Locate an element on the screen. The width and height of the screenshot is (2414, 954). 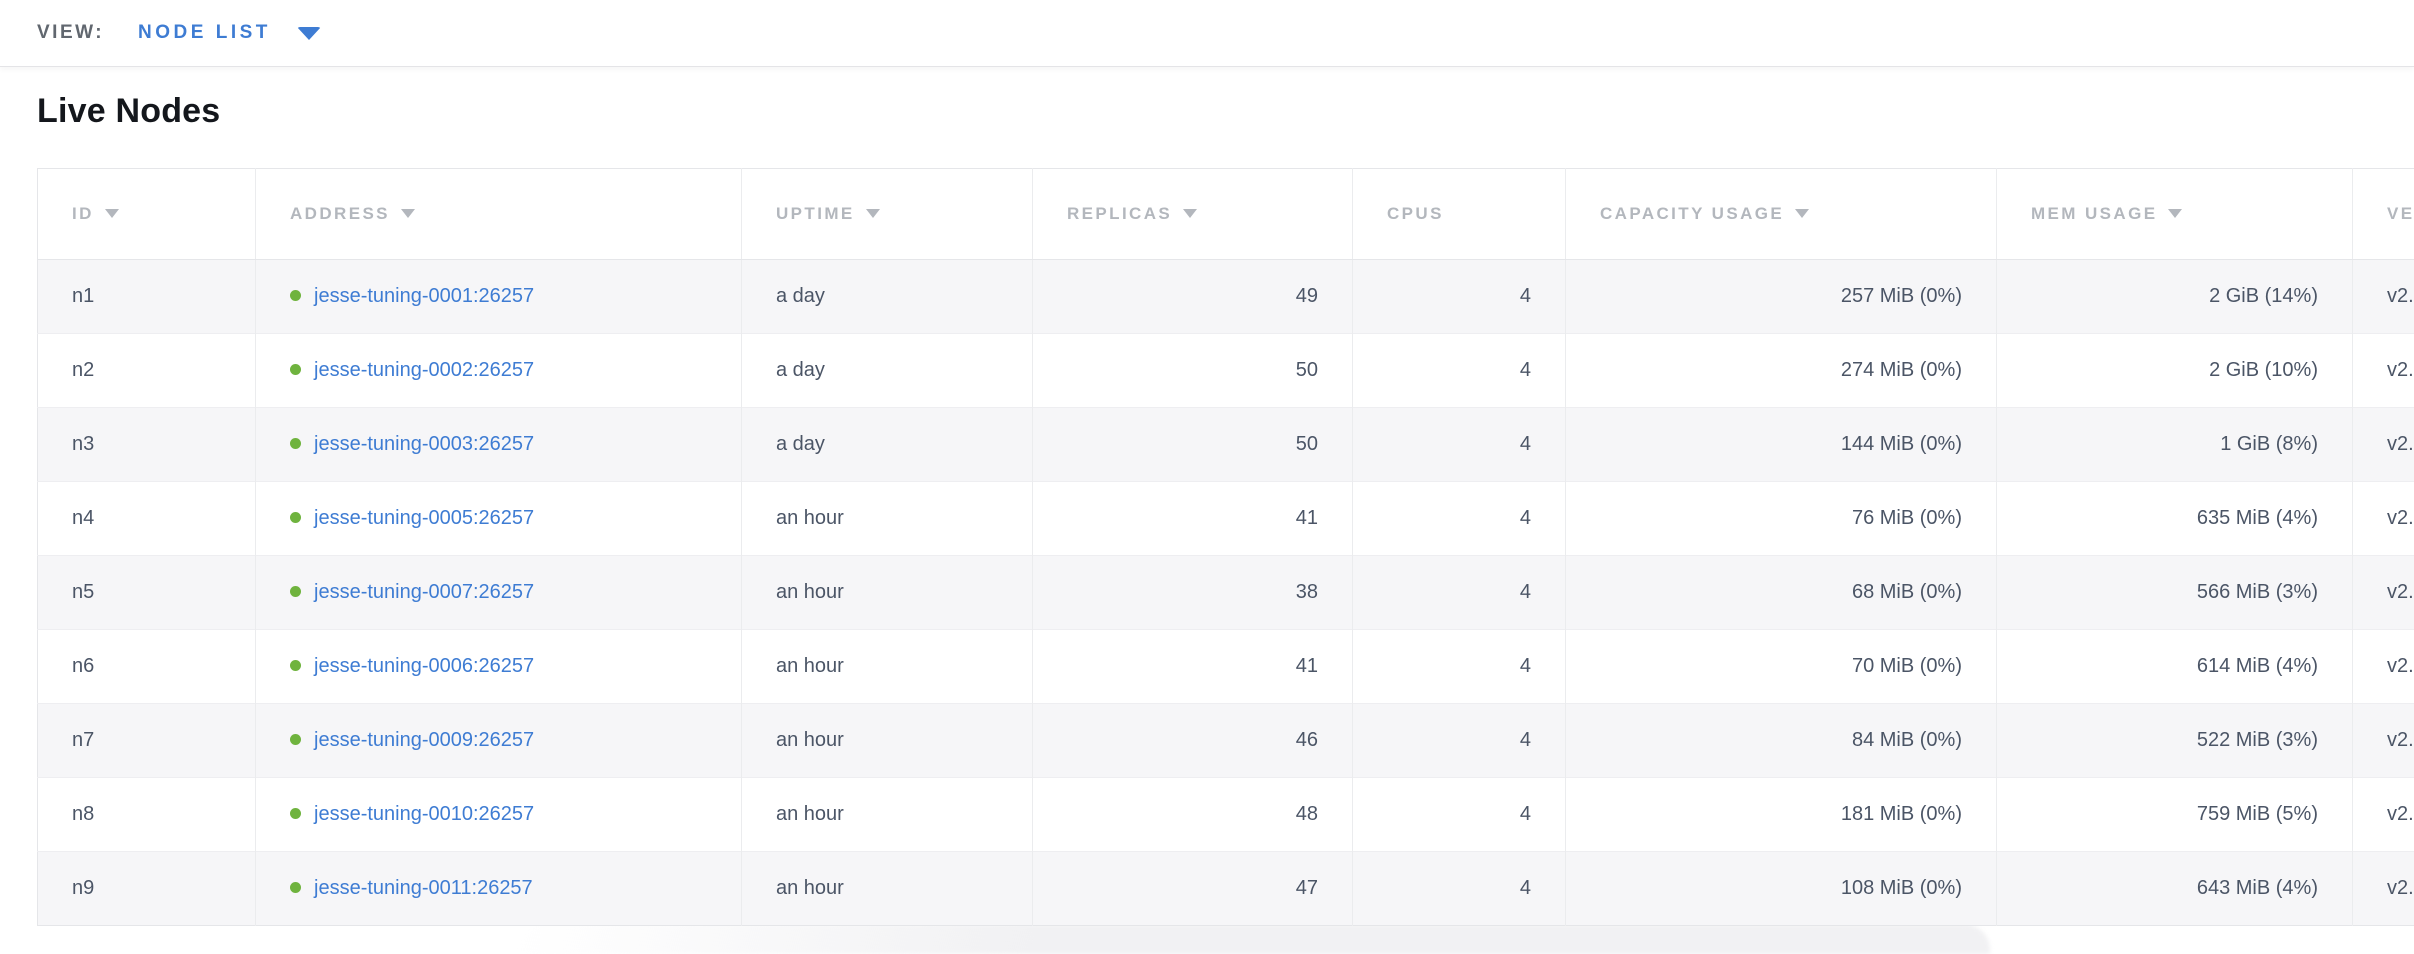
column-label: REPLICAS is located at coordinates (1119, 213).